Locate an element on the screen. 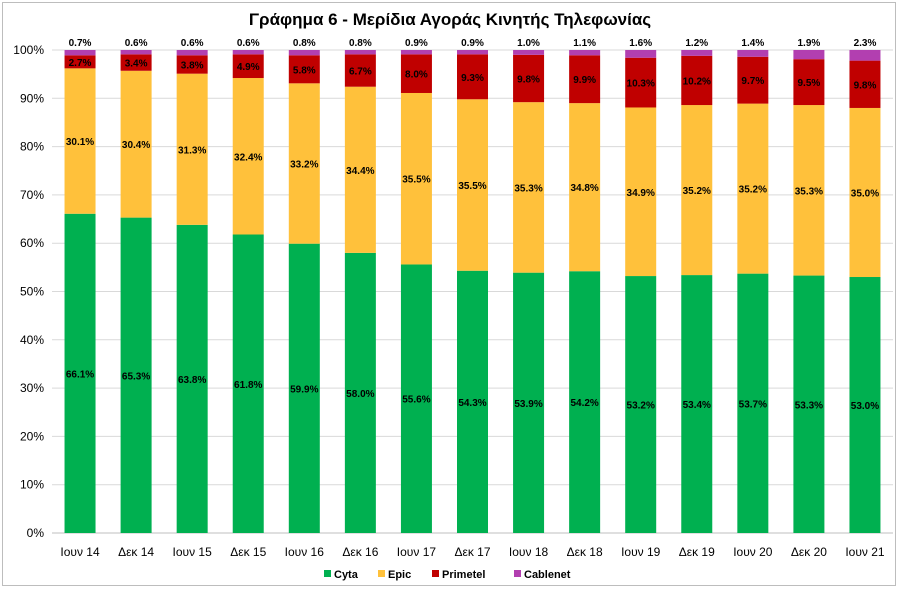 This screenshot has height=590, width=900. data-label-cyta: 53.3% is located at coordinates (809, 405).